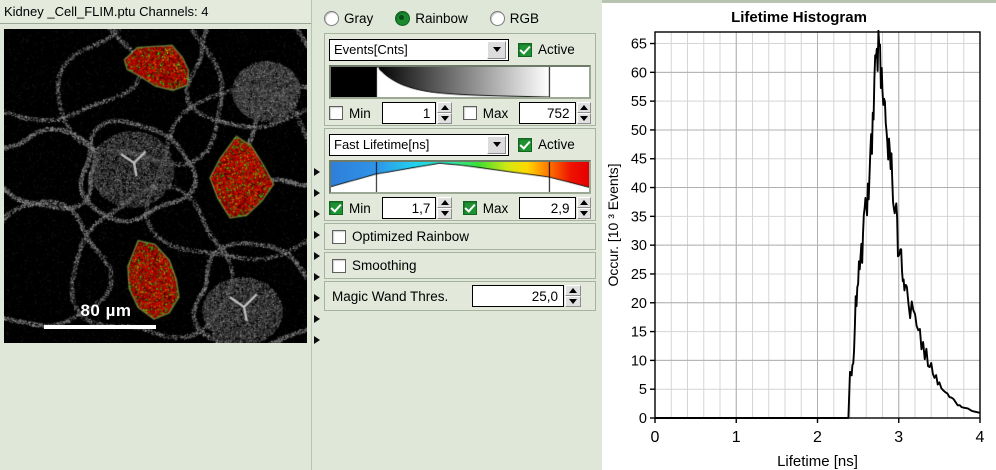 This screenshot has width=996, height=470. What do you see at coordinates (460, 265) in the screenshot?
I see `smoothing-row: Smoothing` at bounding box center [460, 265].